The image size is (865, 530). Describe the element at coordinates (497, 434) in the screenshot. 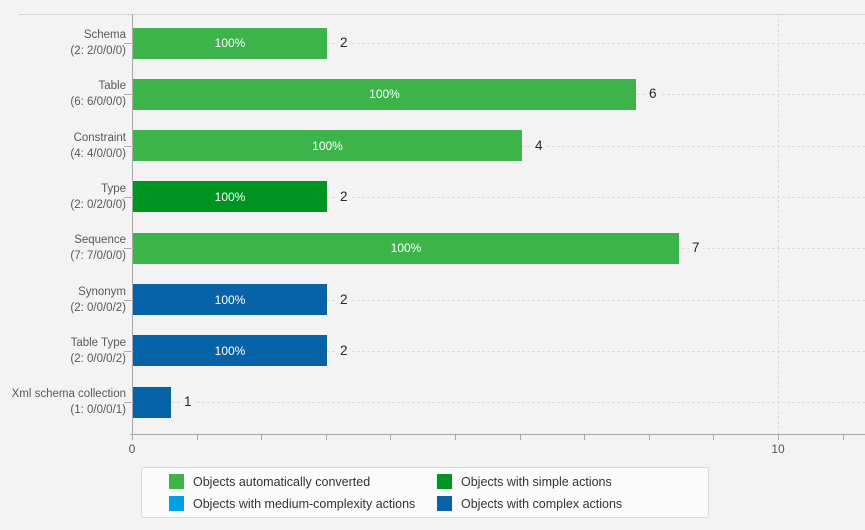

I see `x-axis` at that location.